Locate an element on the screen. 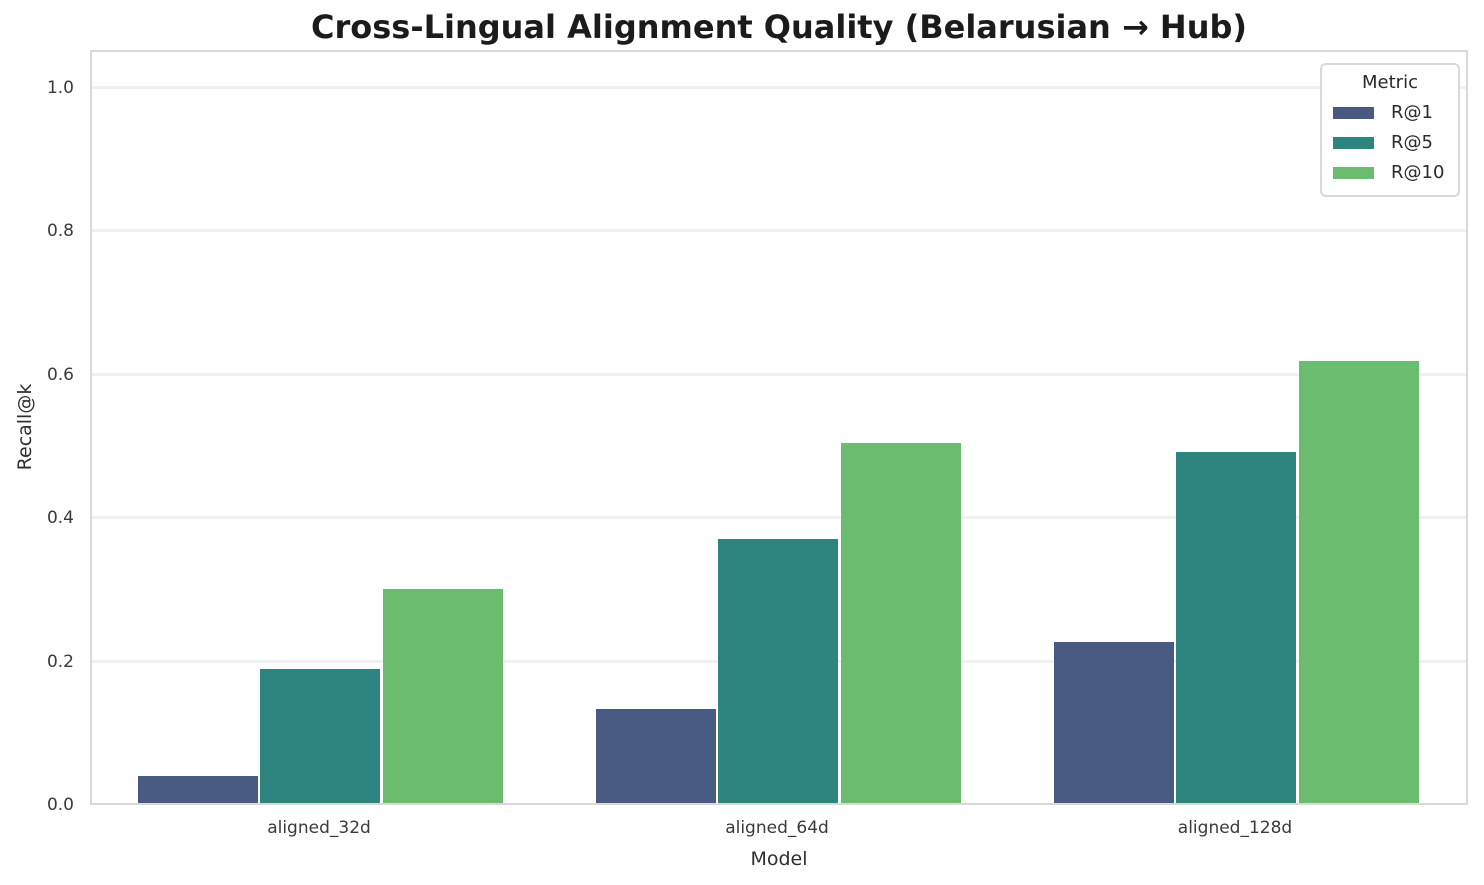 This screenshot has height=885, width=1484. legend-label-R@10: R@10 is located at coordinates (1418, 172).